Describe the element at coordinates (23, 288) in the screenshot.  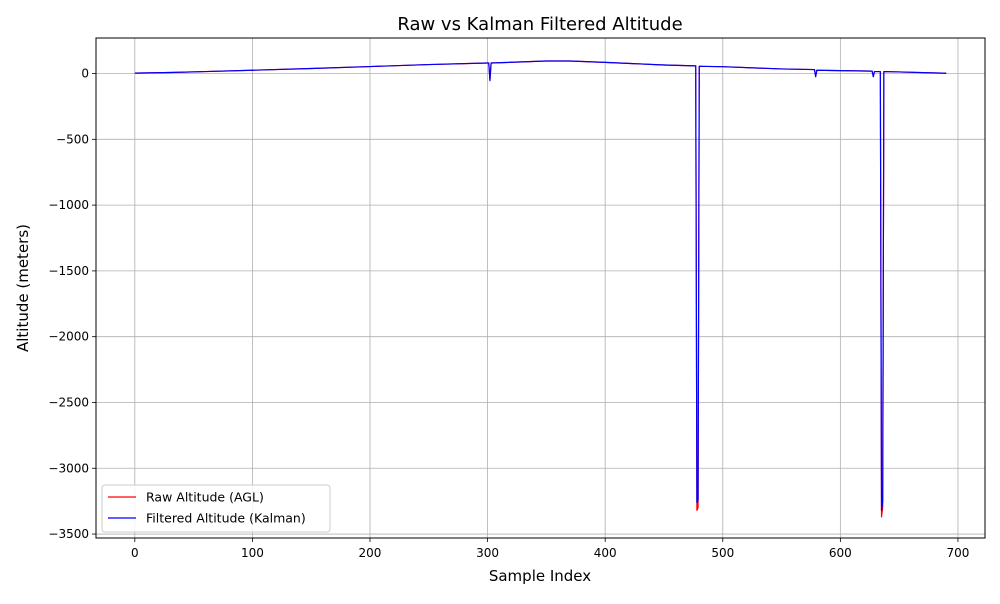
I see `y-axis-title: Altitude (meters)` at that location.